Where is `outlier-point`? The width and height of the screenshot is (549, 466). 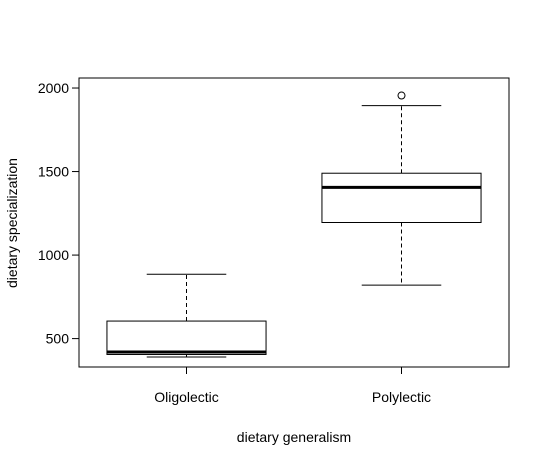 outlier-point is located at coordinates (401, 95).